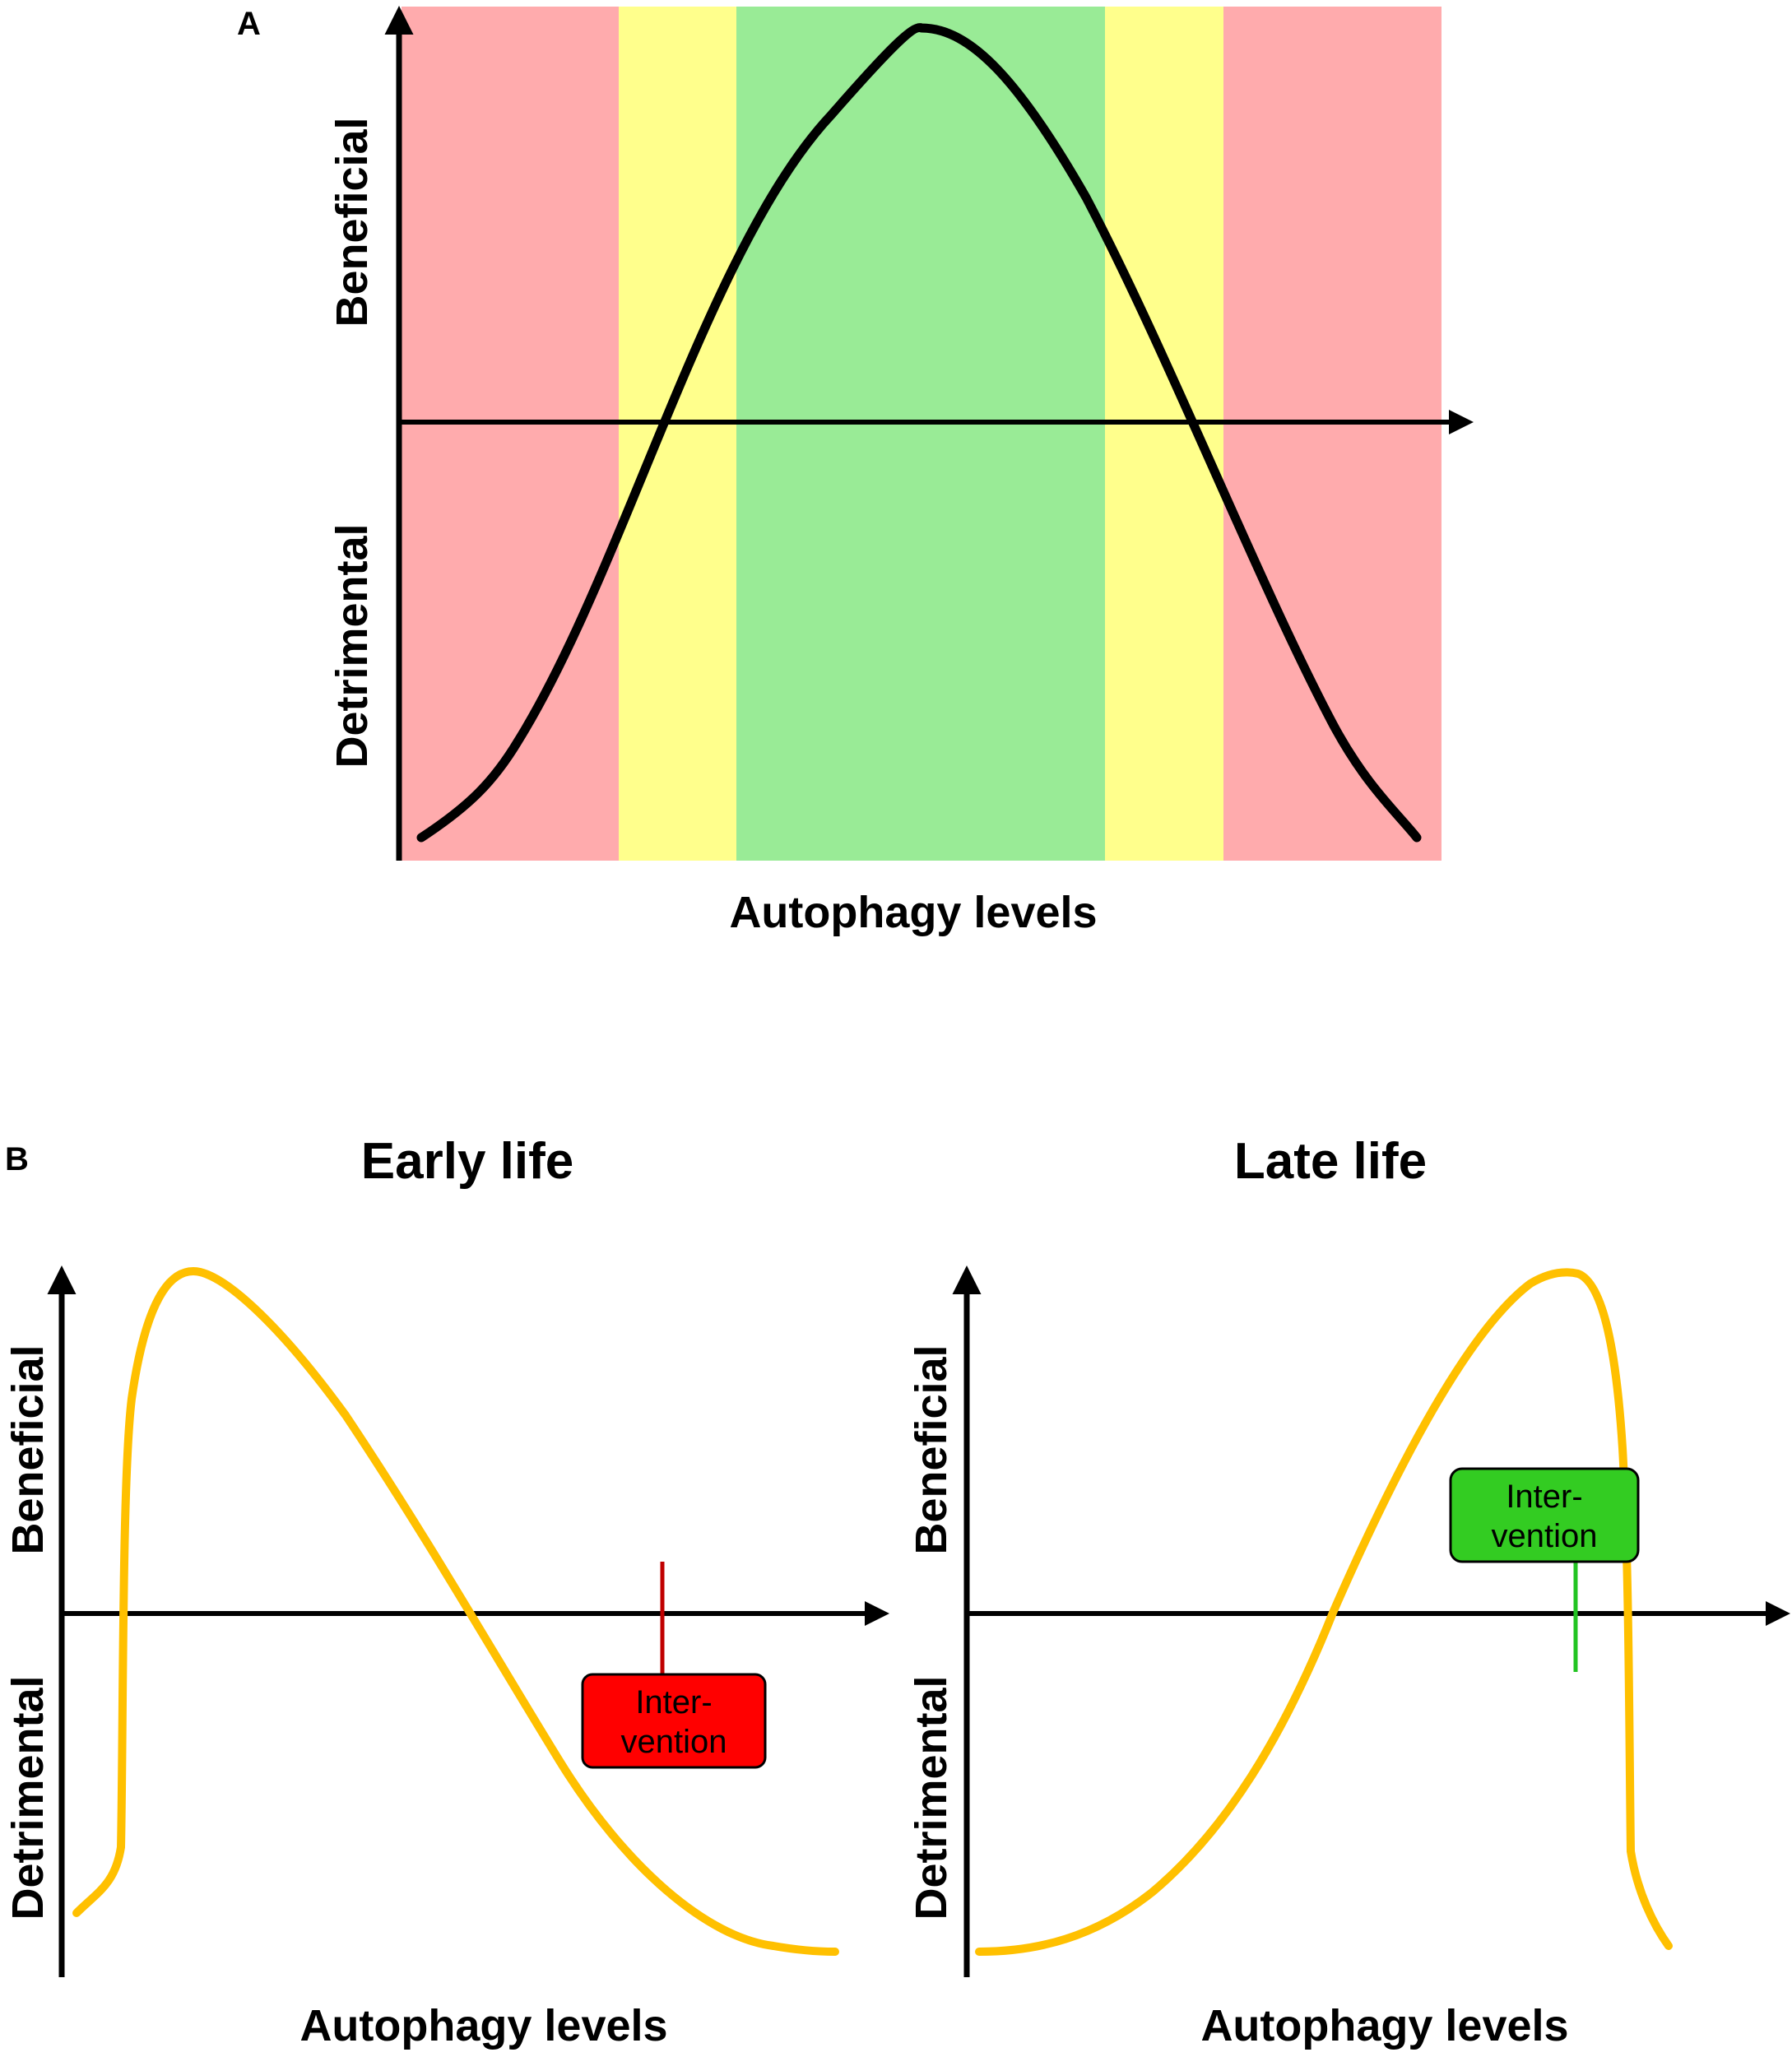 This screenshot has height=2057, width=1792. I want to click on early-x-label: Autophagy levels, so click(483, 2025).